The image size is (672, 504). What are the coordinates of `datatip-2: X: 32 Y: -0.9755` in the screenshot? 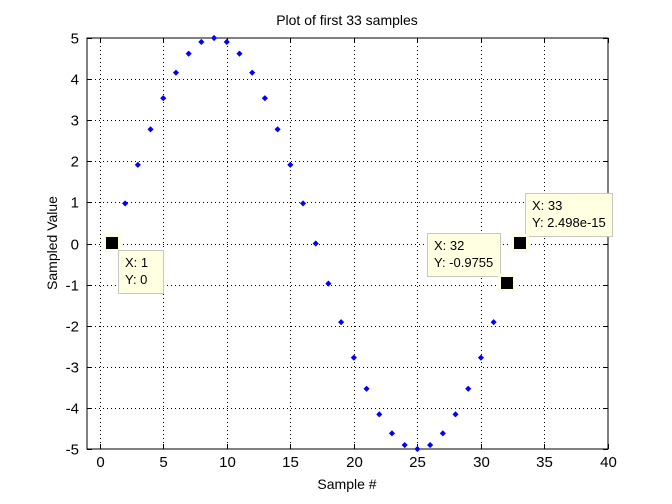 It's located at (464, 255).